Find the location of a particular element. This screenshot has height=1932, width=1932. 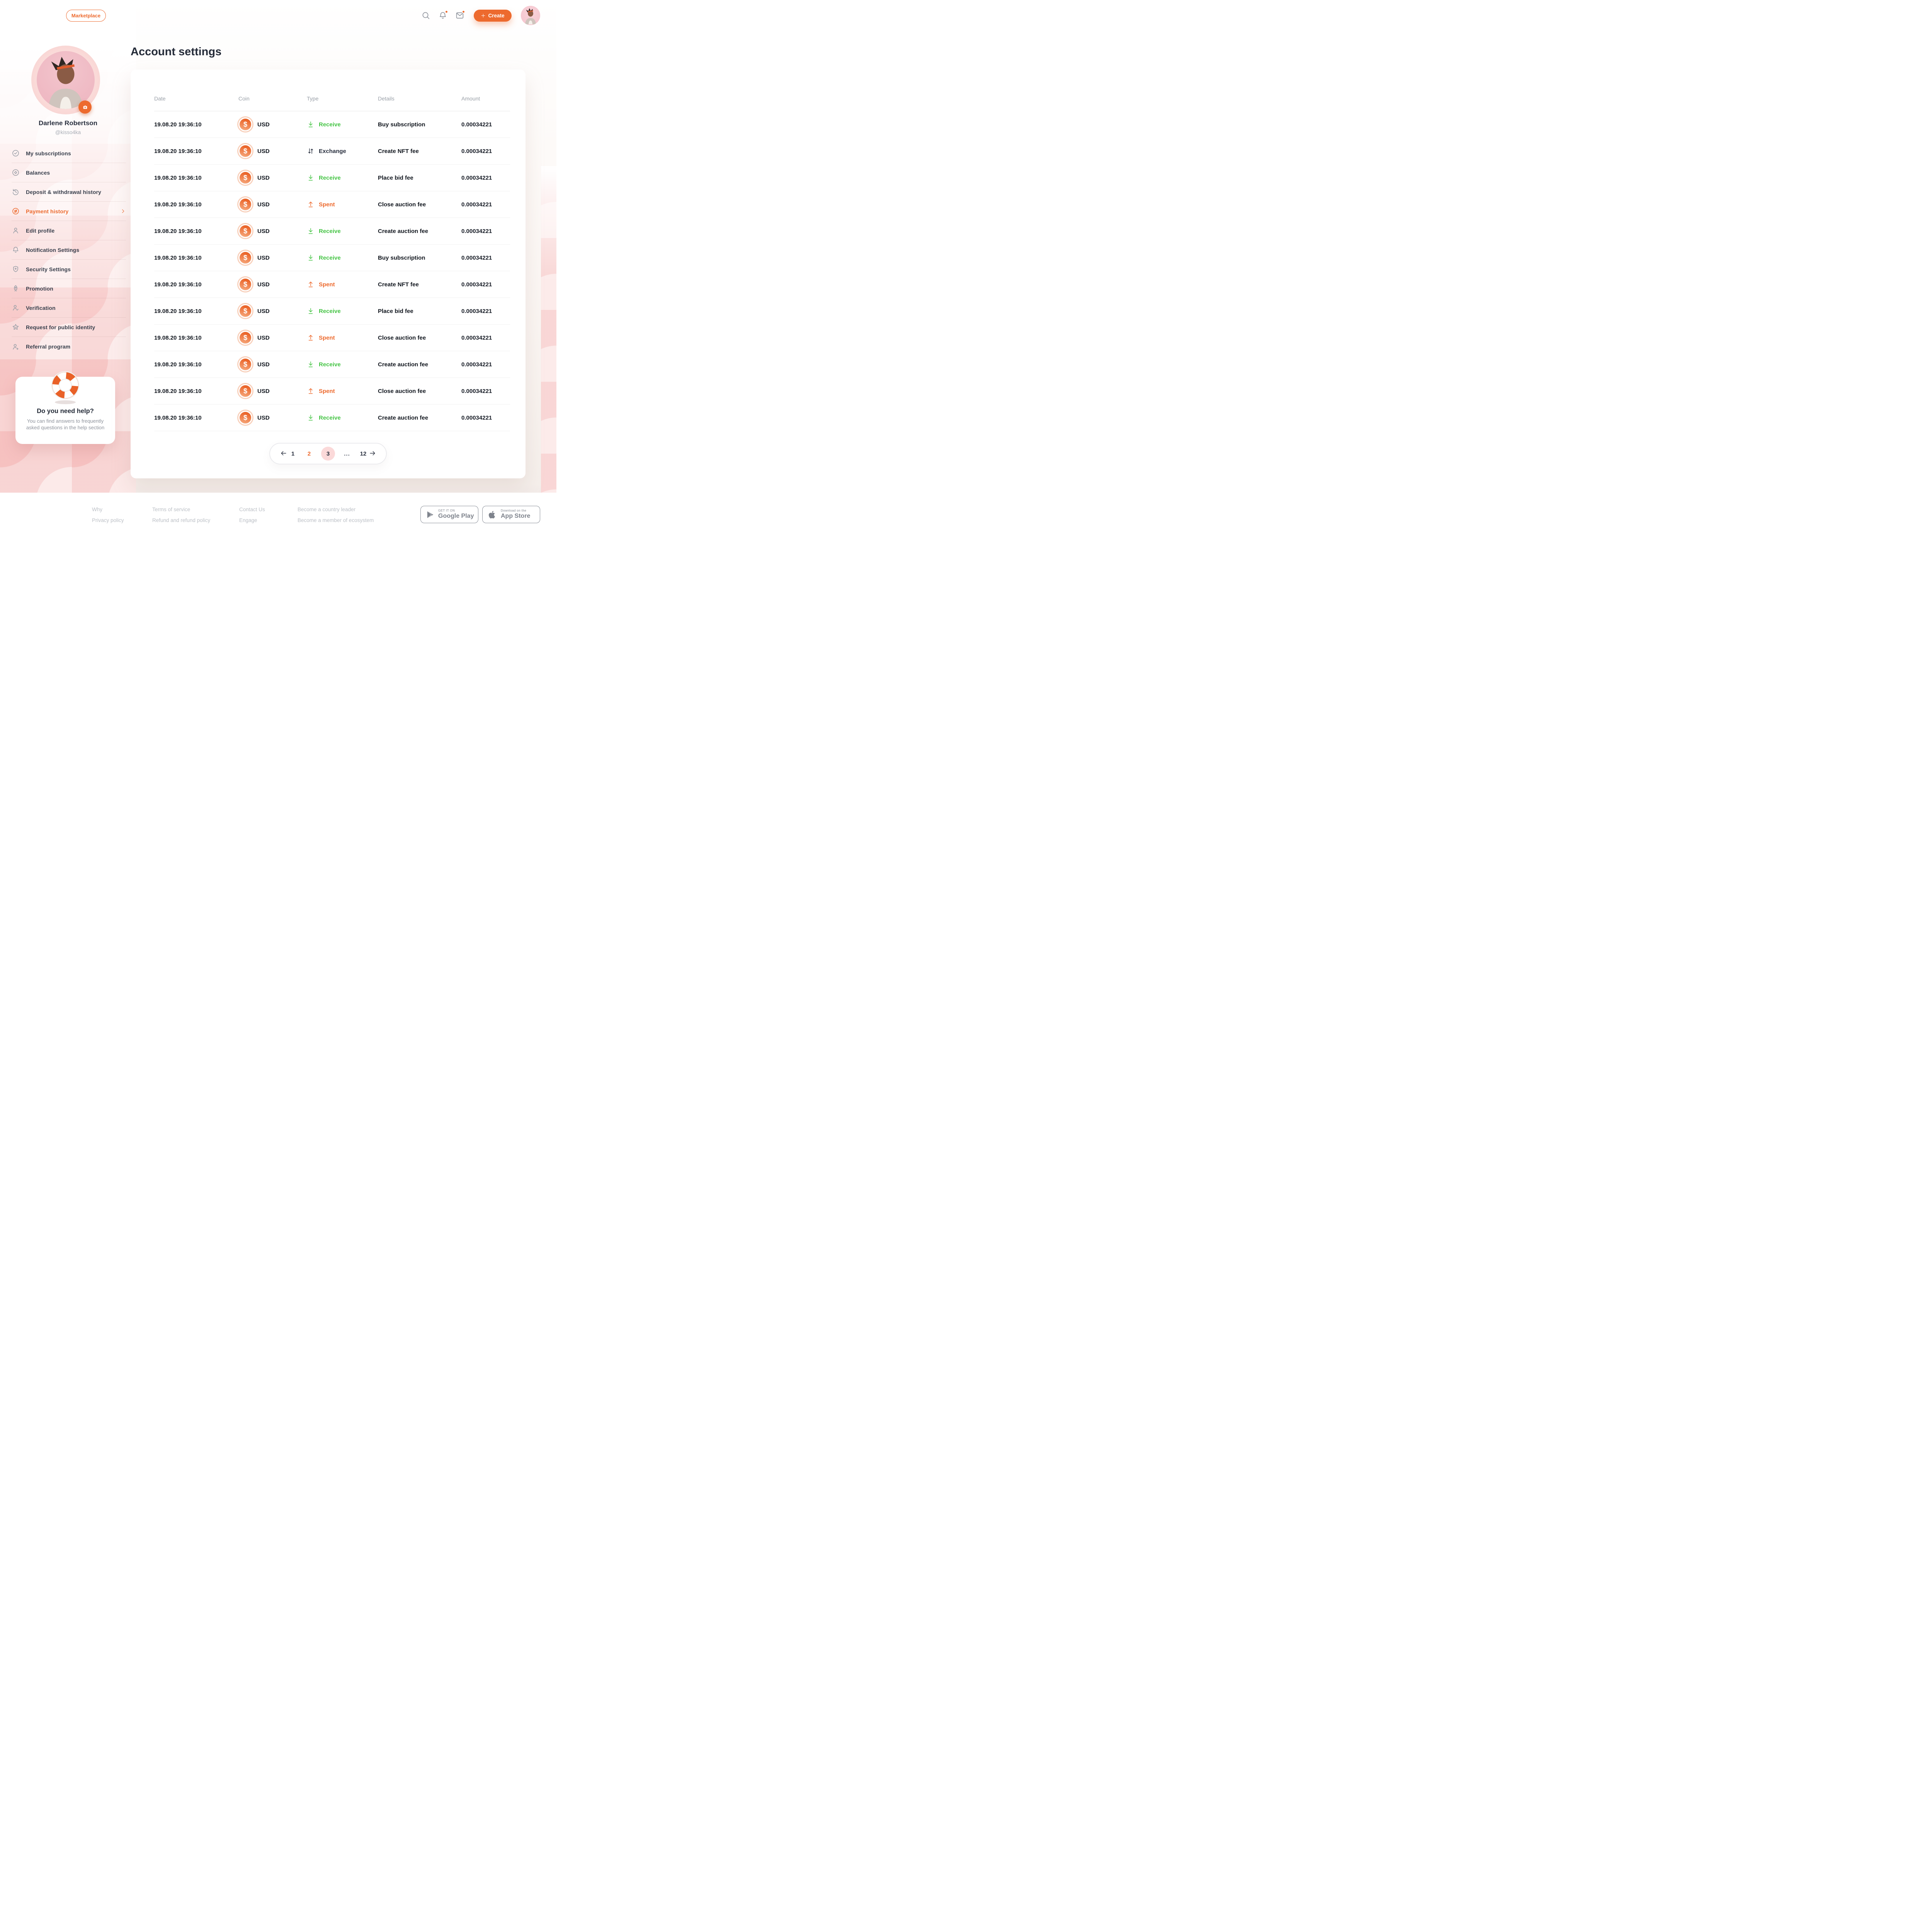

sidebar-item-my-subscriptions: My subscriptions is located at coordinates (69, 153).